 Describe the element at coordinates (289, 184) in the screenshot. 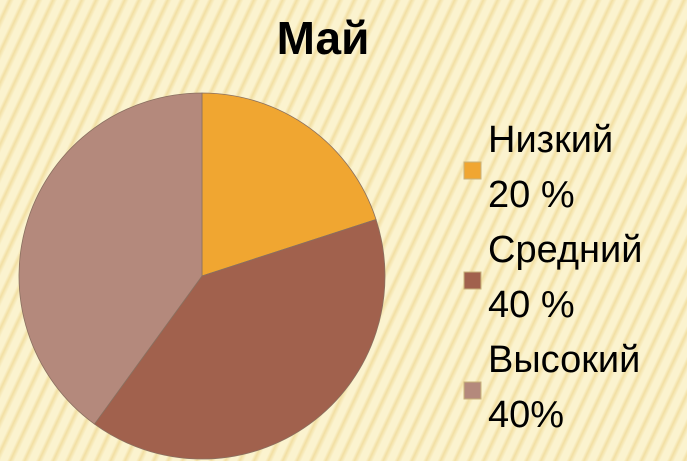

I see `pie-slice` at that location.